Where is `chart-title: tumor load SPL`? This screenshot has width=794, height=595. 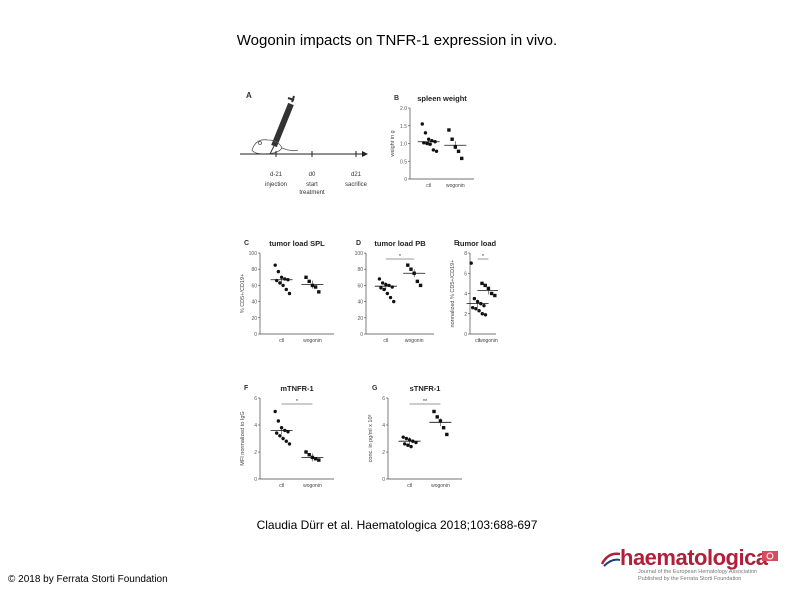 chart-title: tumor load SPL is located at coordinates (297, 243).